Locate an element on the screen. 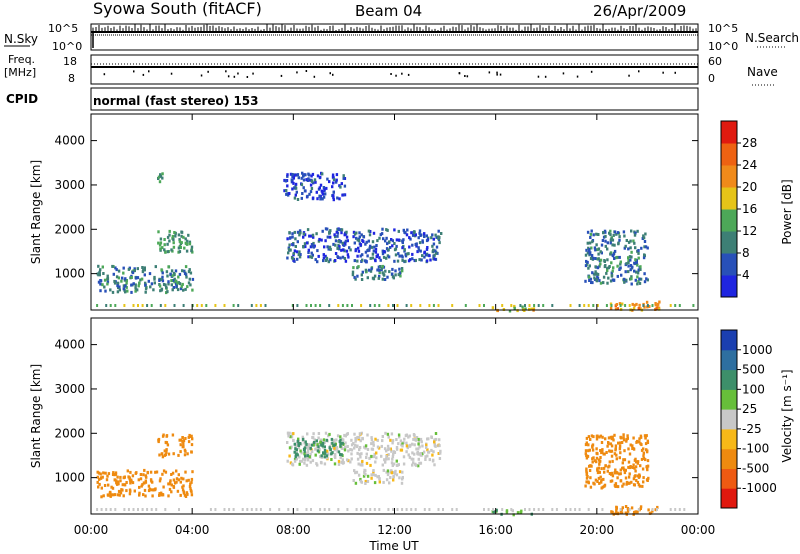  freq-unit: [MHz] is located at coordinates (20, 72).